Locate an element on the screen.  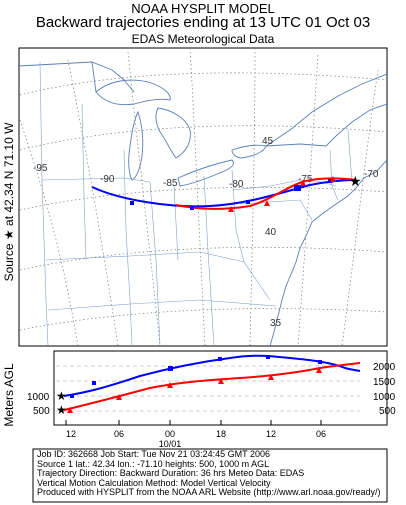
time-label-00: 00 is located at coordinates (170, 434).